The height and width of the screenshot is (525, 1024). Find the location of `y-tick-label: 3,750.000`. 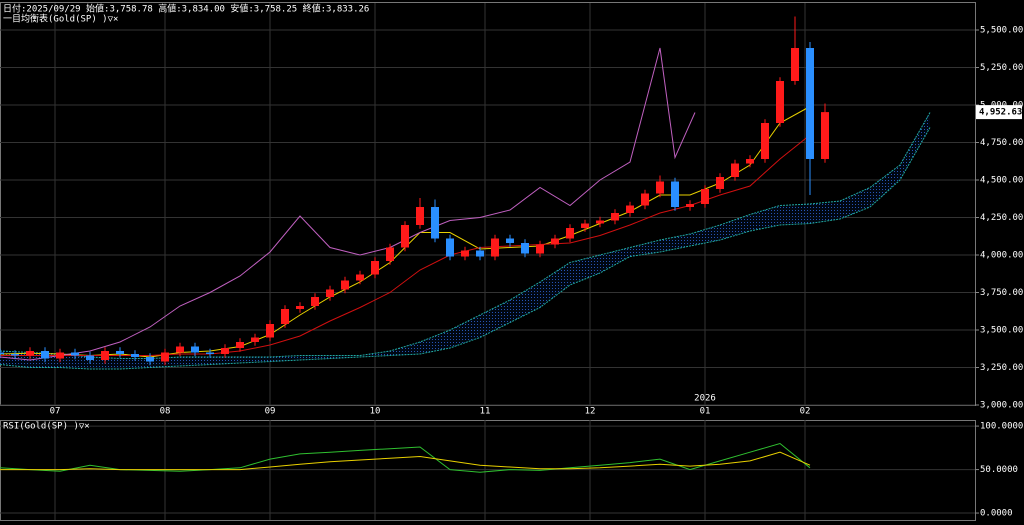

y-tick-label: 3,750.000 is located at coordinates (1002, 293).